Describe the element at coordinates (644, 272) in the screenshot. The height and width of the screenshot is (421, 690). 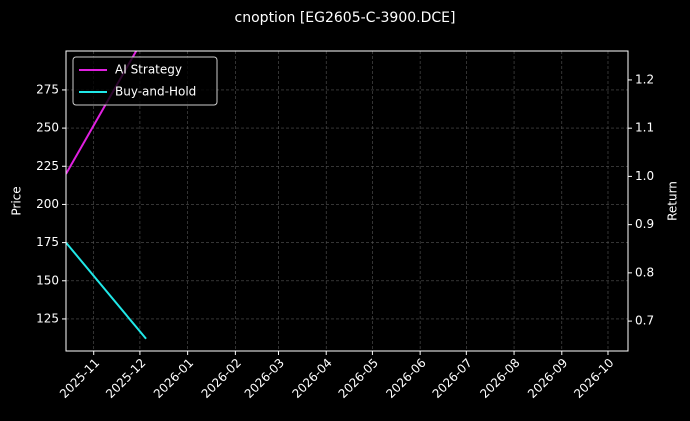
I see `y2-tick-label: 0.8` at that location.